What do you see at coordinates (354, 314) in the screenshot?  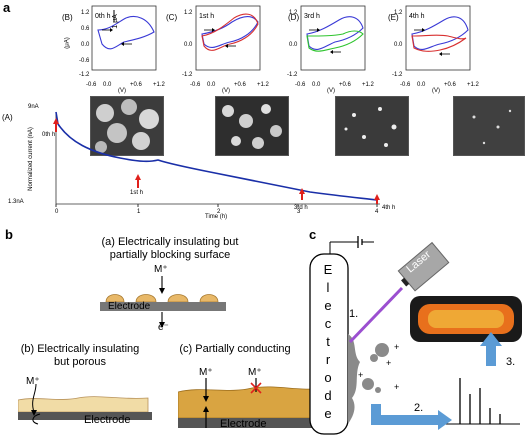 I see `step-1-label: 1.` at bounding box center [354, 314].